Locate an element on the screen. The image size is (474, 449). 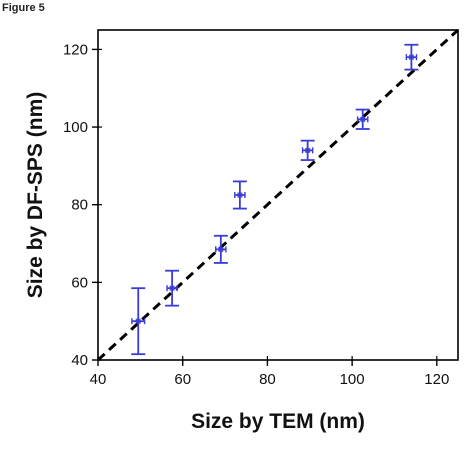
figure-label: Figure 5 is located at coordinates (23, 8).